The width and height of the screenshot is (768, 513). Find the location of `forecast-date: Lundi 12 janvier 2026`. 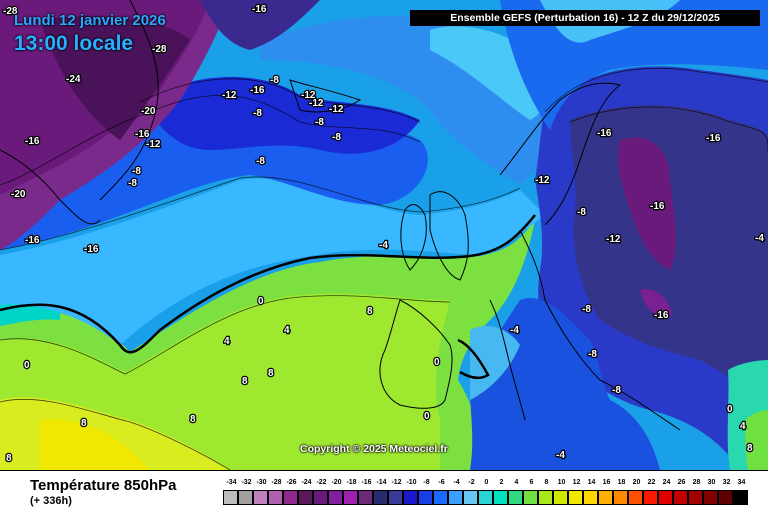

forecast-date: Lundi 12 janvier 2026 is located at coordinates (90, 20).